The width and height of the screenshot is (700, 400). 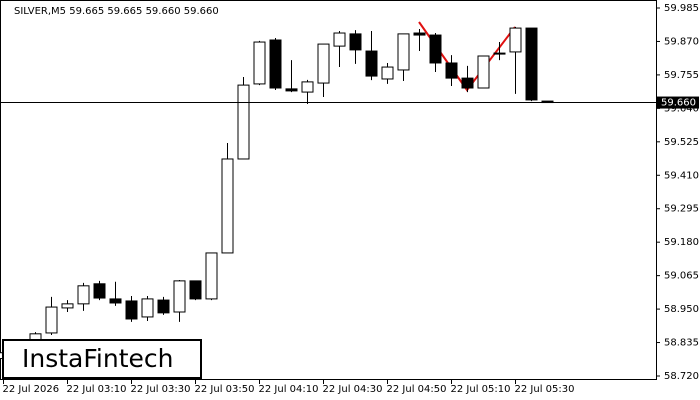 I want to click on x-tick-label: 22 Jul 03:10, so click(x=97, y=389).